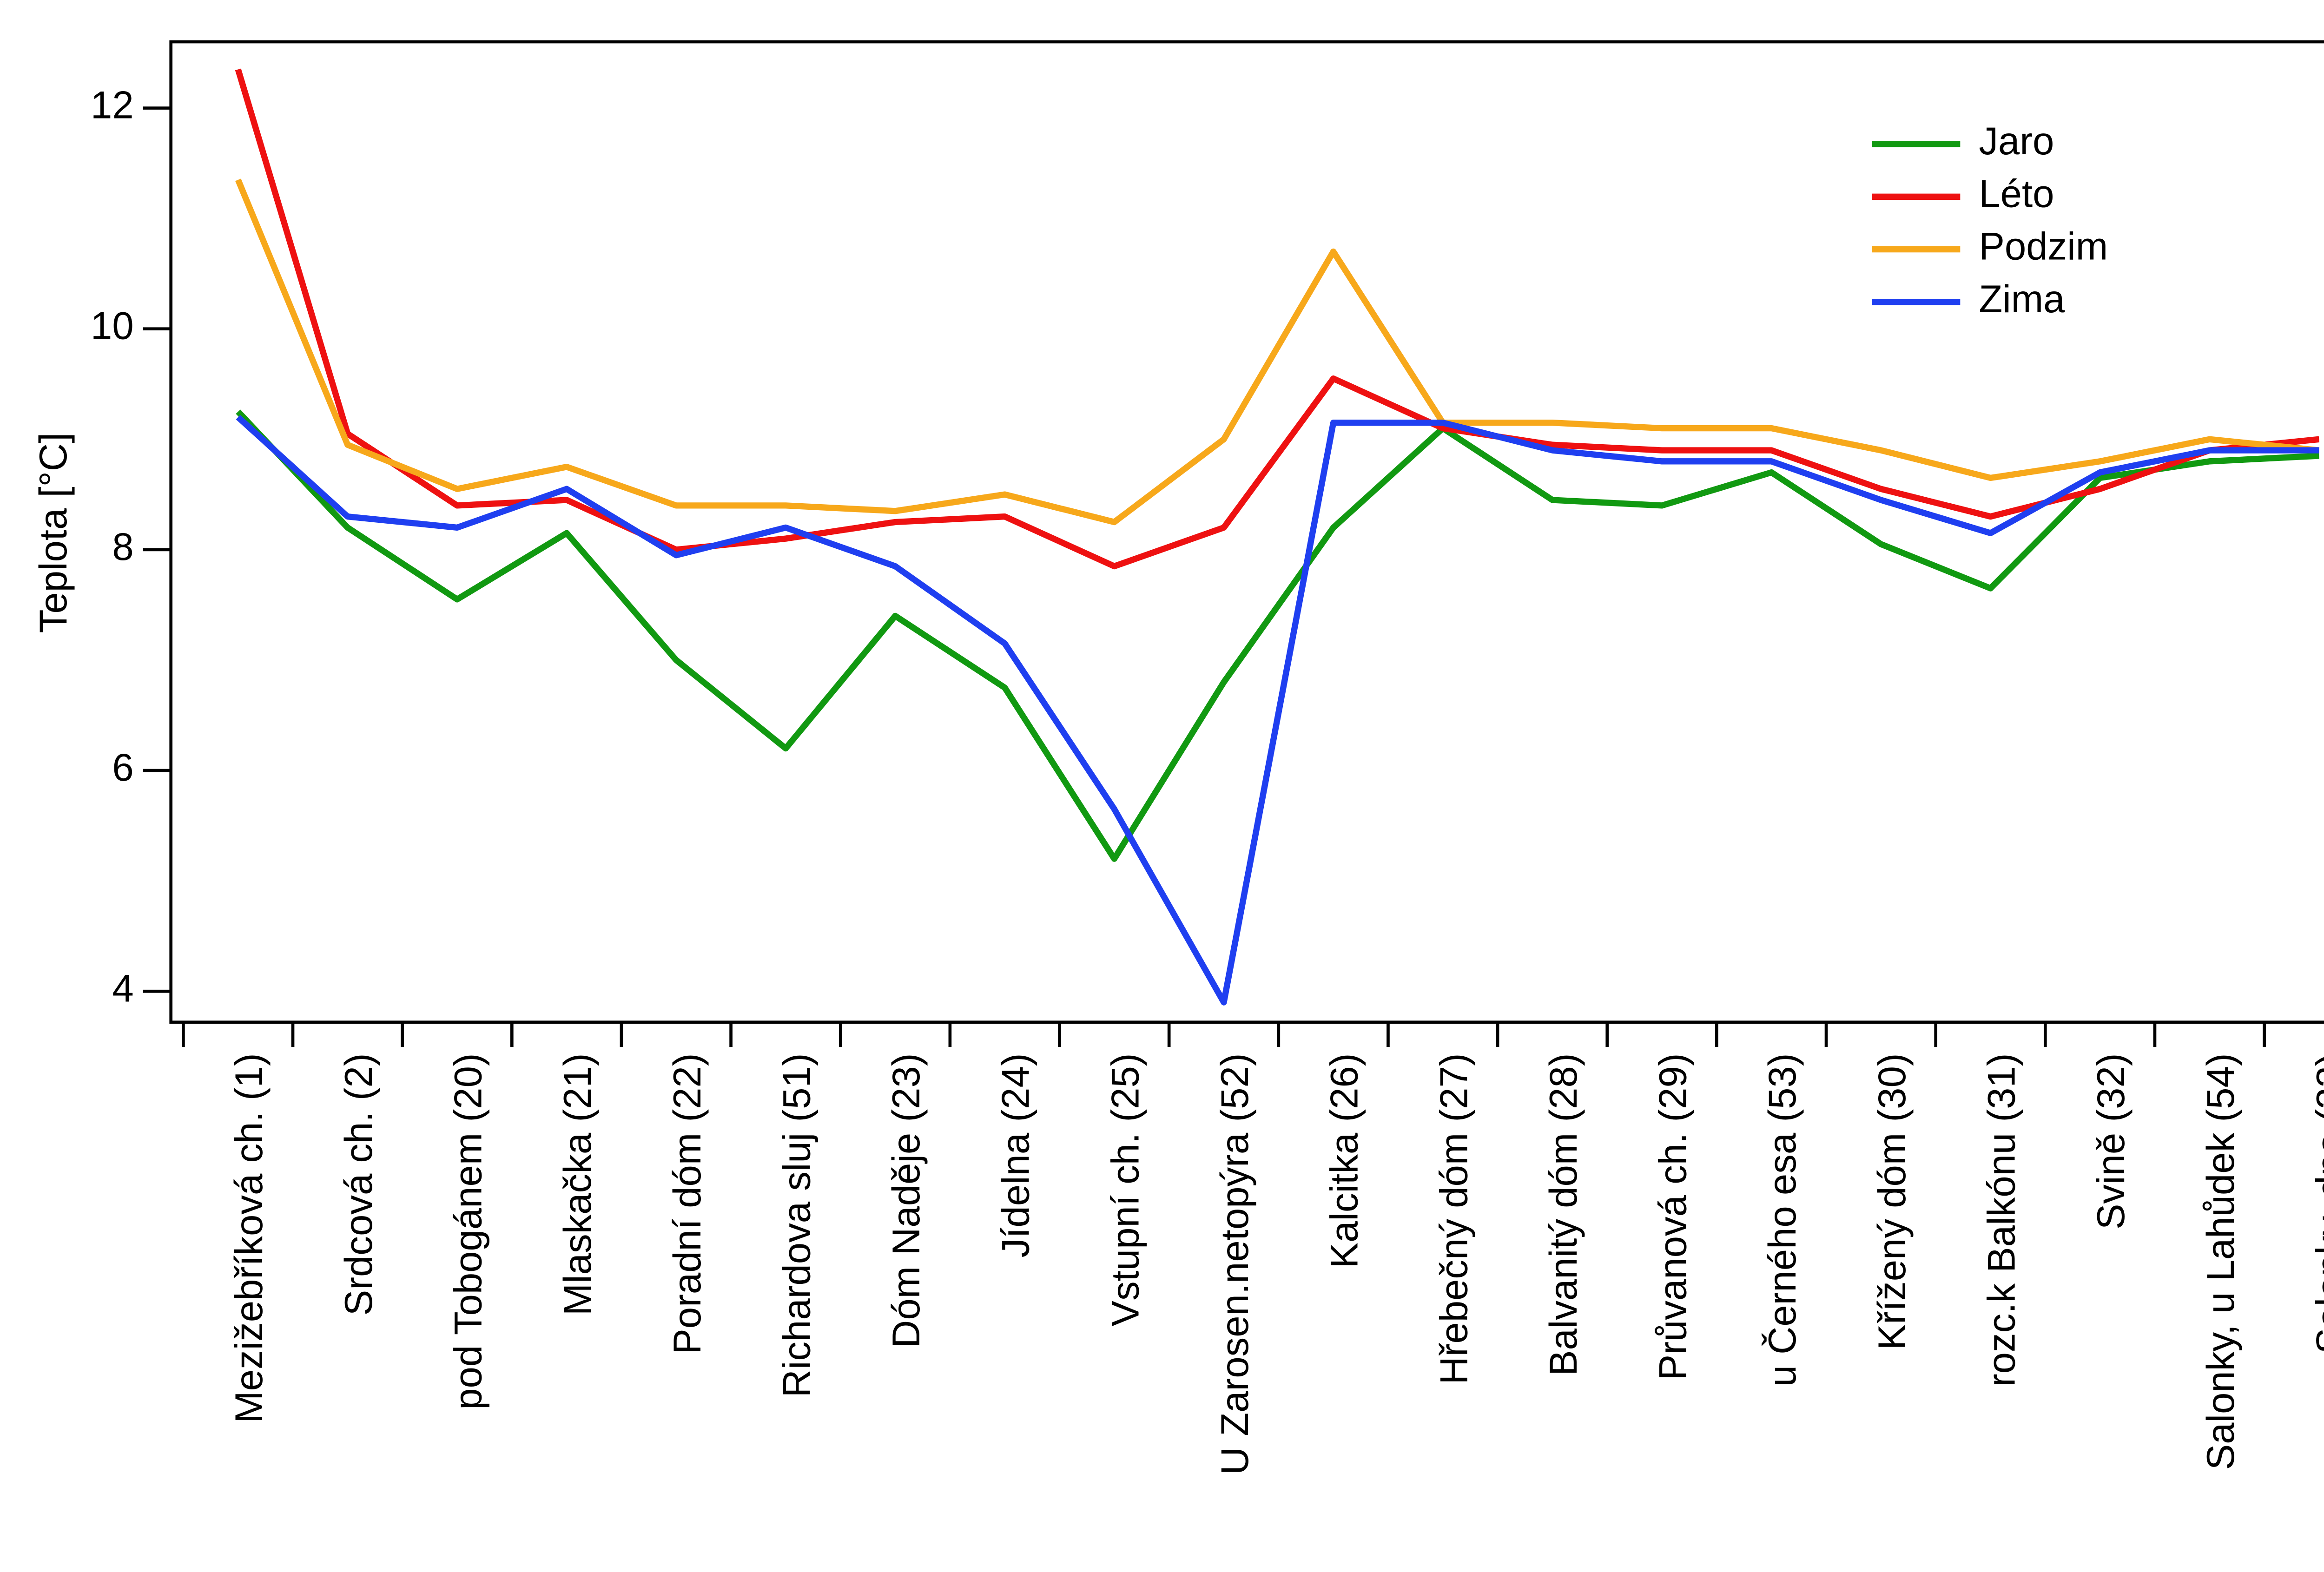 The height and width of the screenshot is (1572, 2324). What do you see at coordinates (112, 326) in the screenshot?
I see `y-tick-label: 10` at bounding box center [112, 326].